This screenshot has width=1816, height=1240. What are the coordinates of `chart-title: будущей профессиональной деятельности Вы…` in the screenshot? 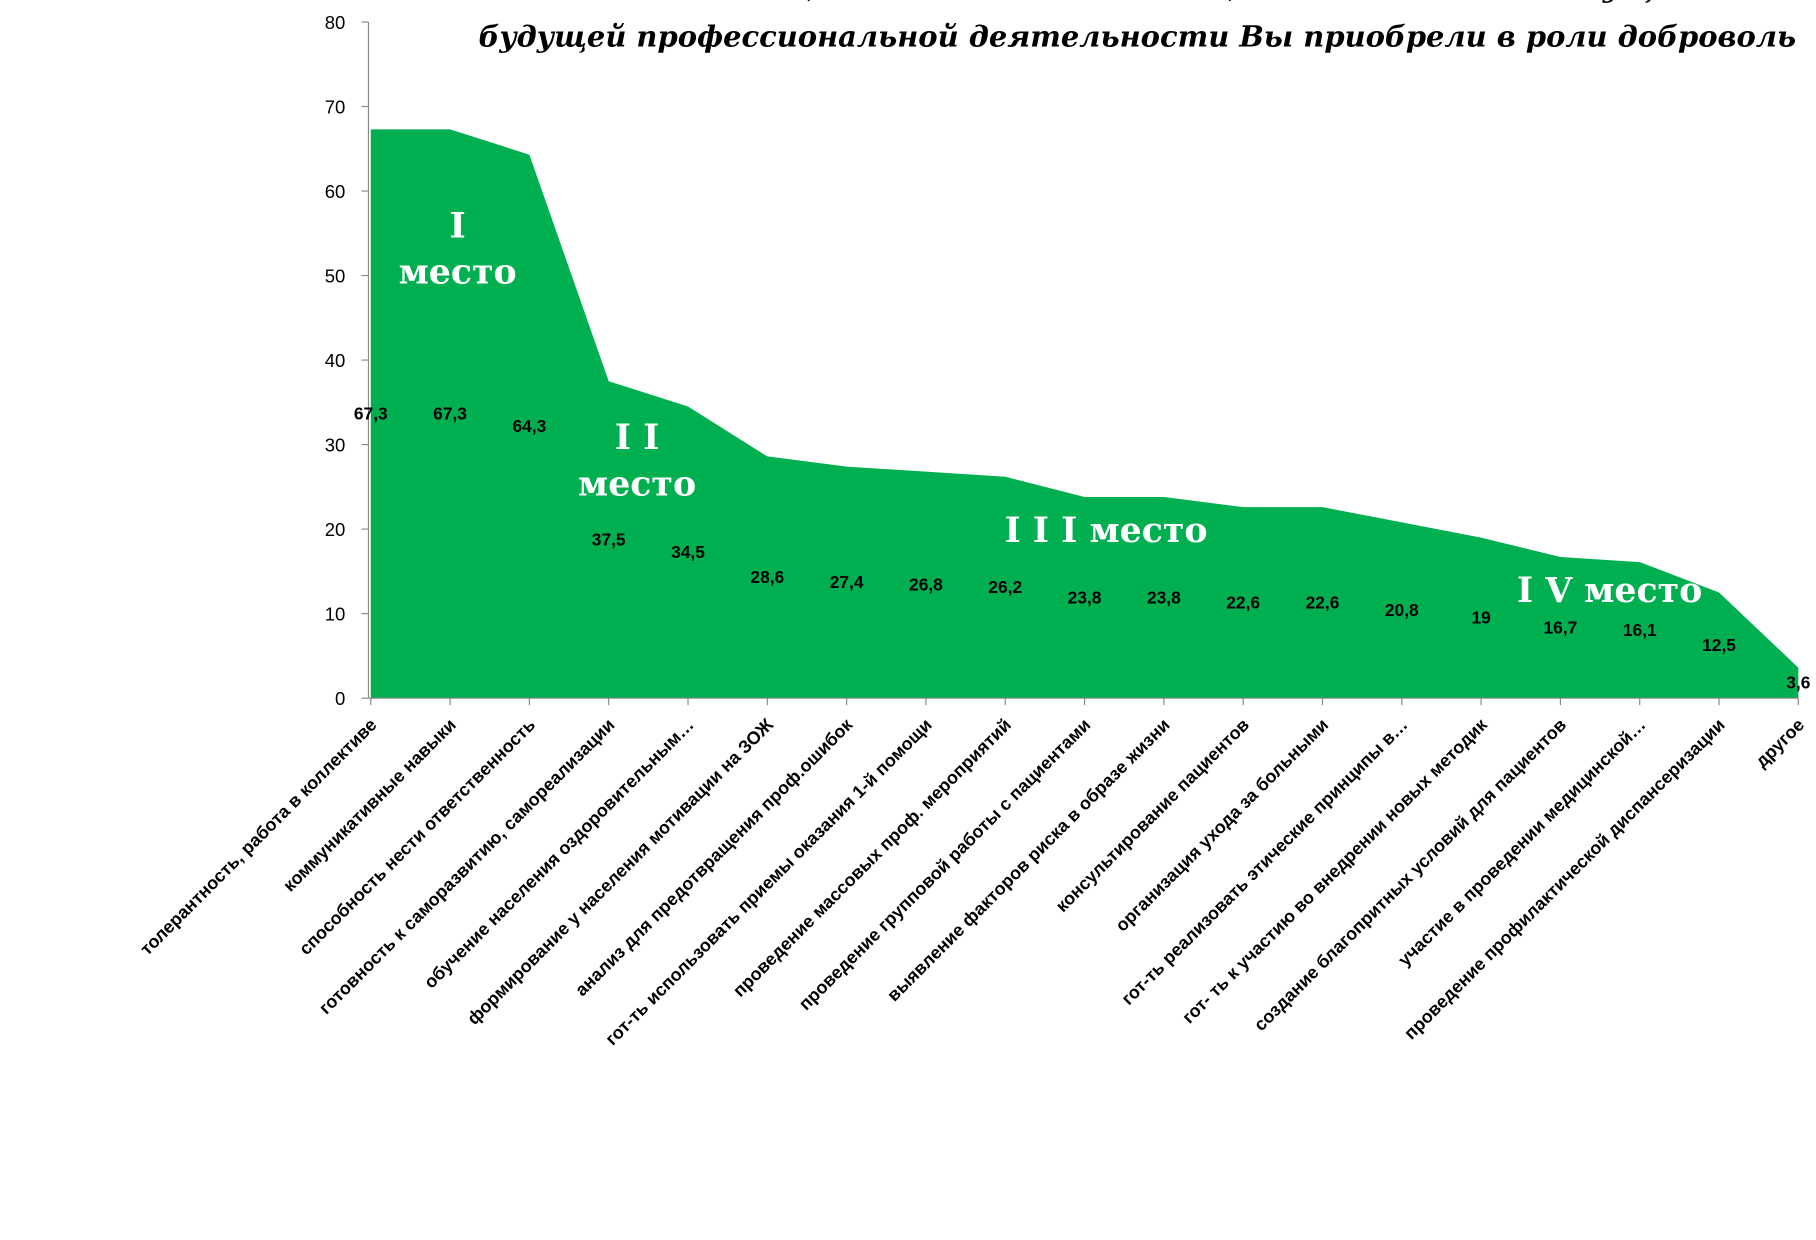 It's located at (1137, 36).